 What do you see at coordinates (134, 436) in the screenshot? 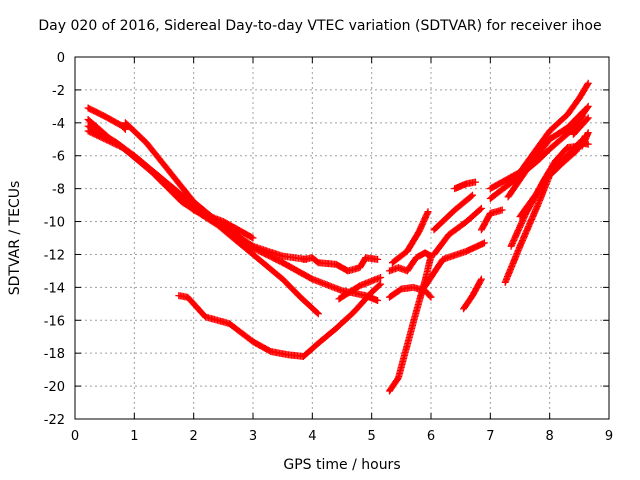
I see `x-tick-label: 1` at bounding box center [134, 436].